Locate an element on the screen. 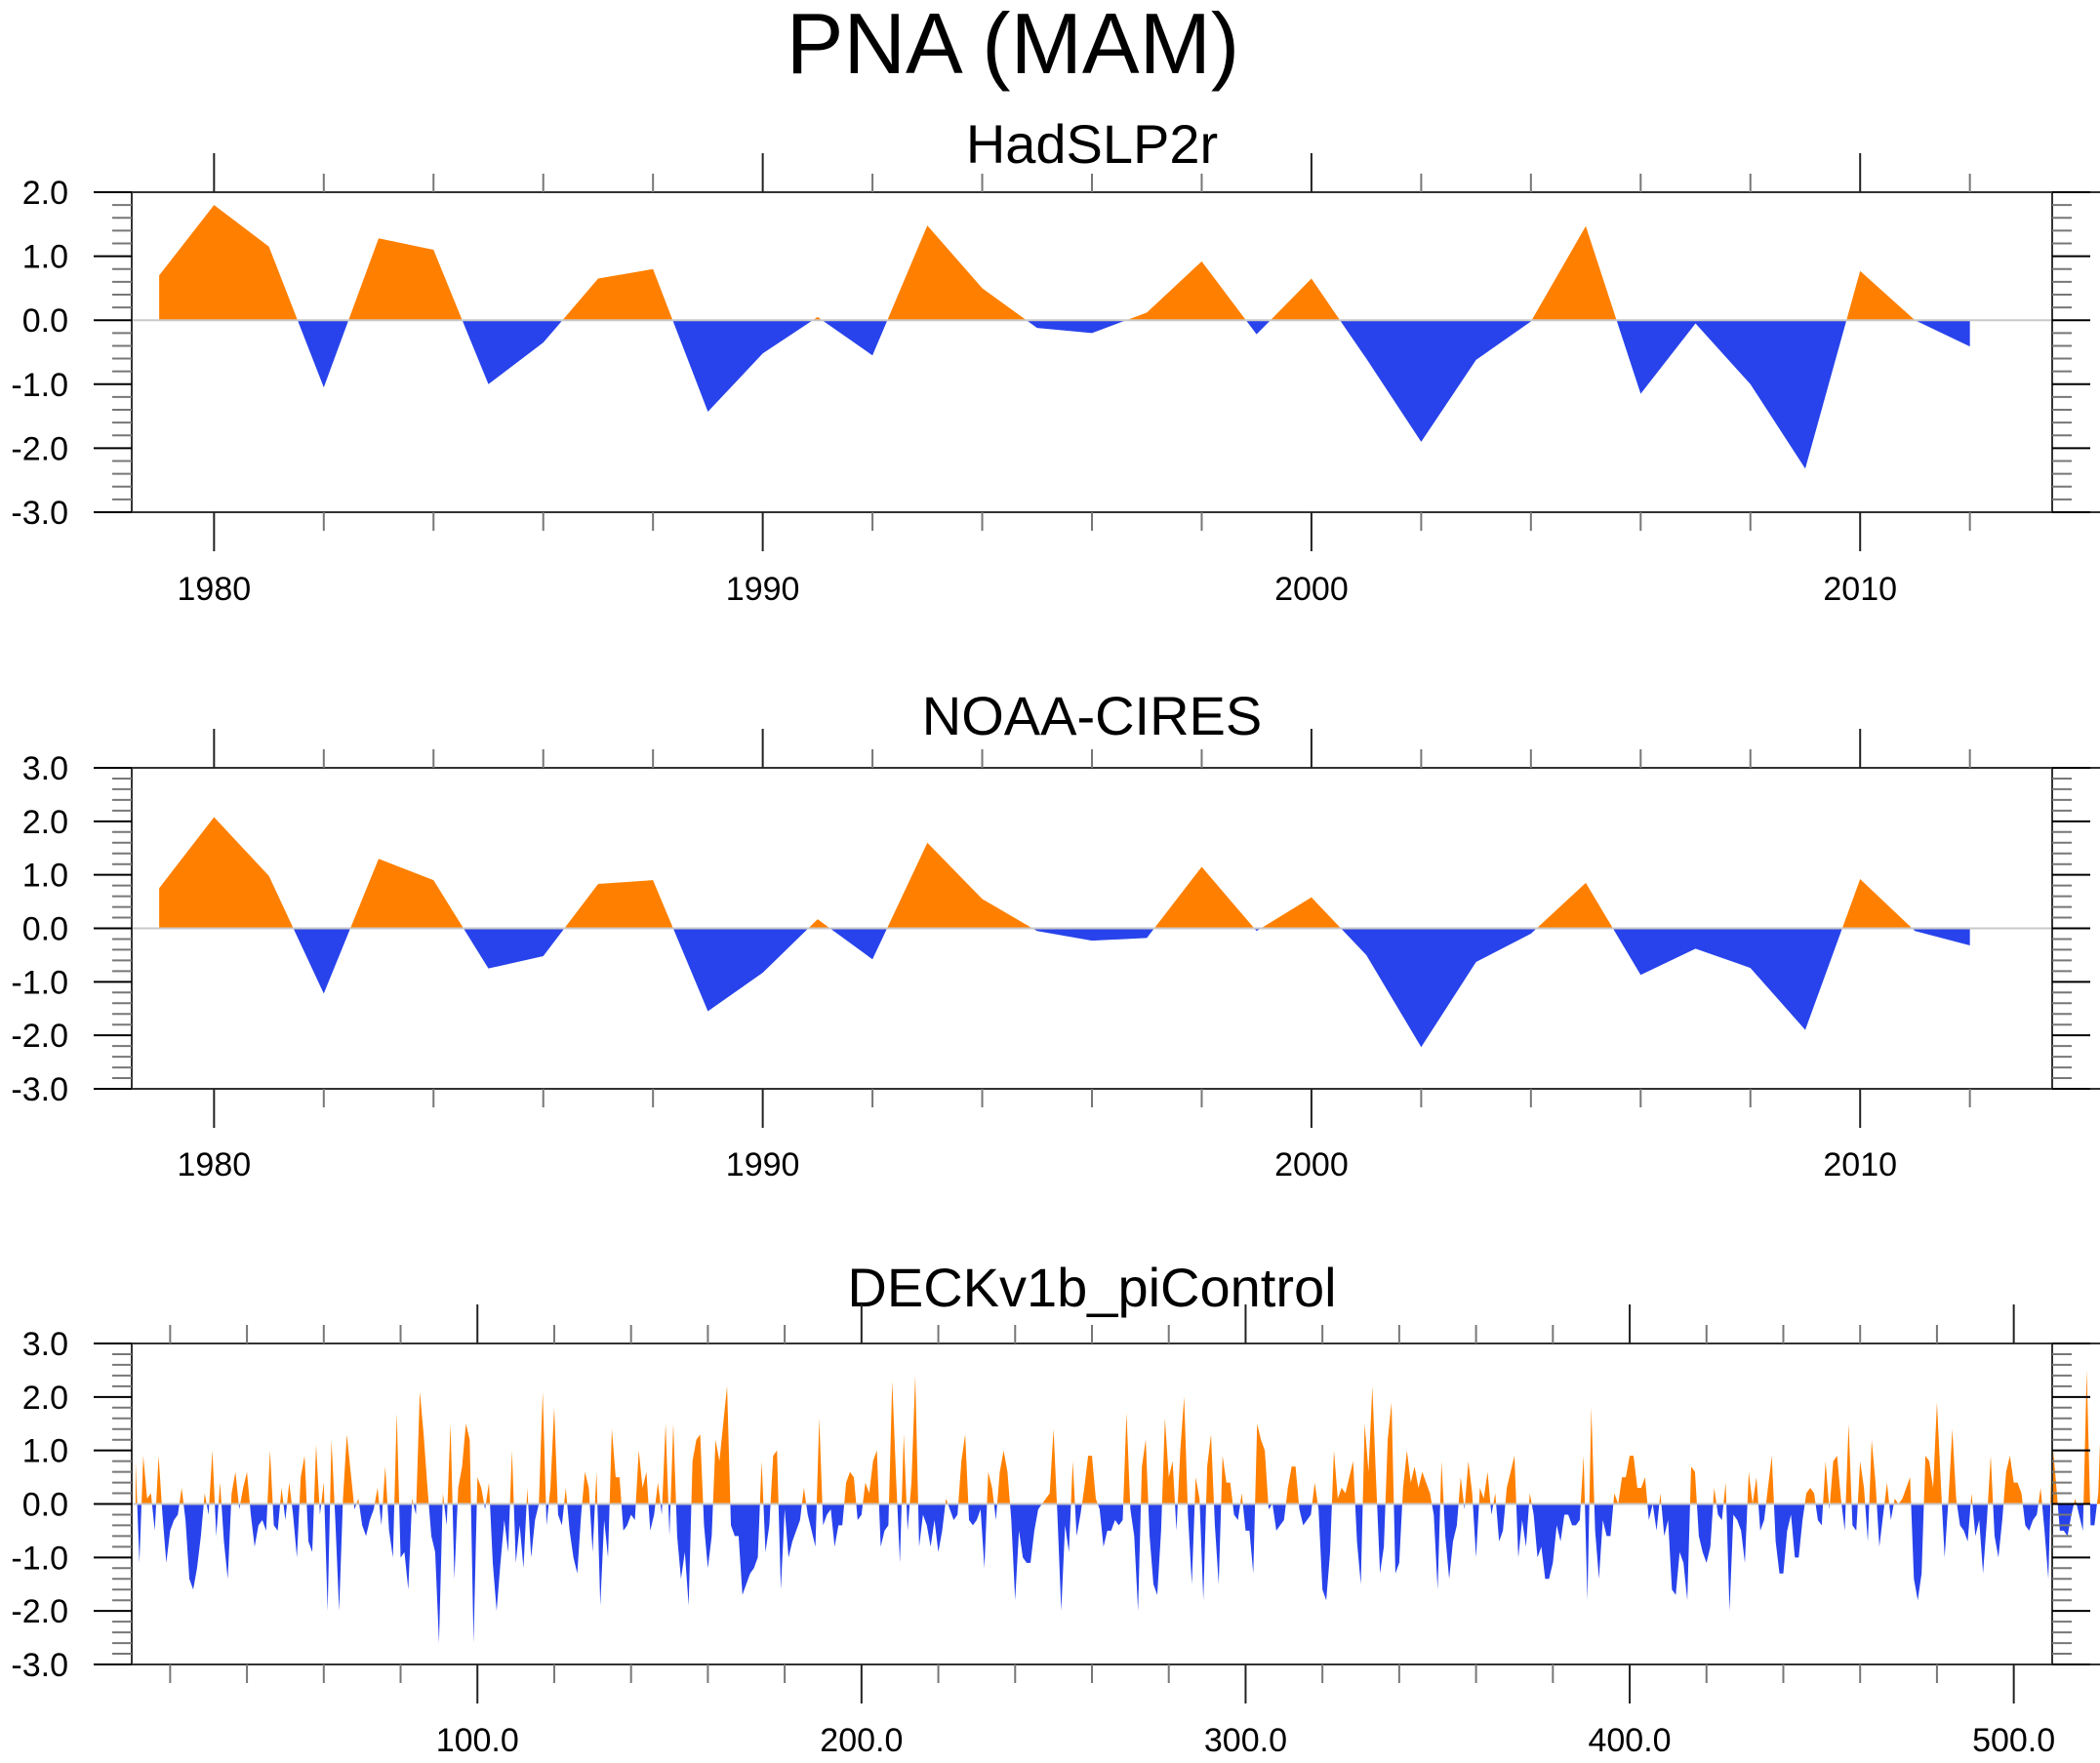 This screenshot has height=1763, width=2100. x-tick-label: 300.0 is located at coordinates (1245, 1740).